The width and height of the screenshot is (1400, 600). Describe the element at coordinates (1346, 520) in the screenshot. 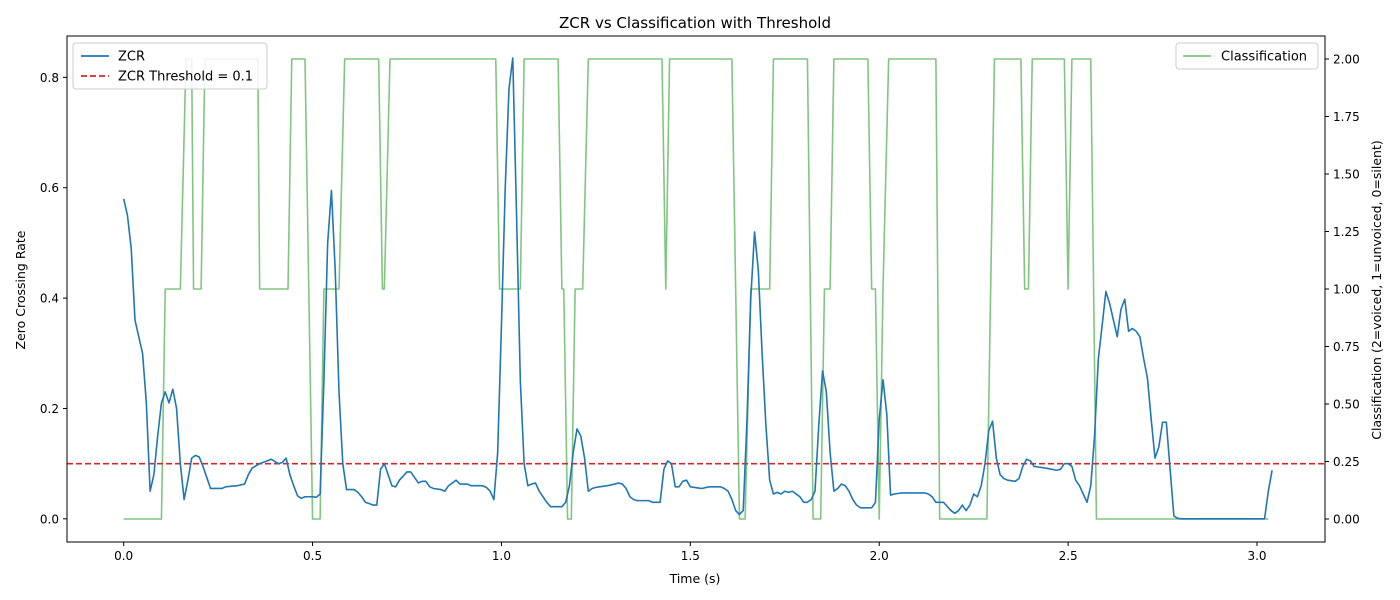

I see `y-right-tick-label: 0.00` at that location.